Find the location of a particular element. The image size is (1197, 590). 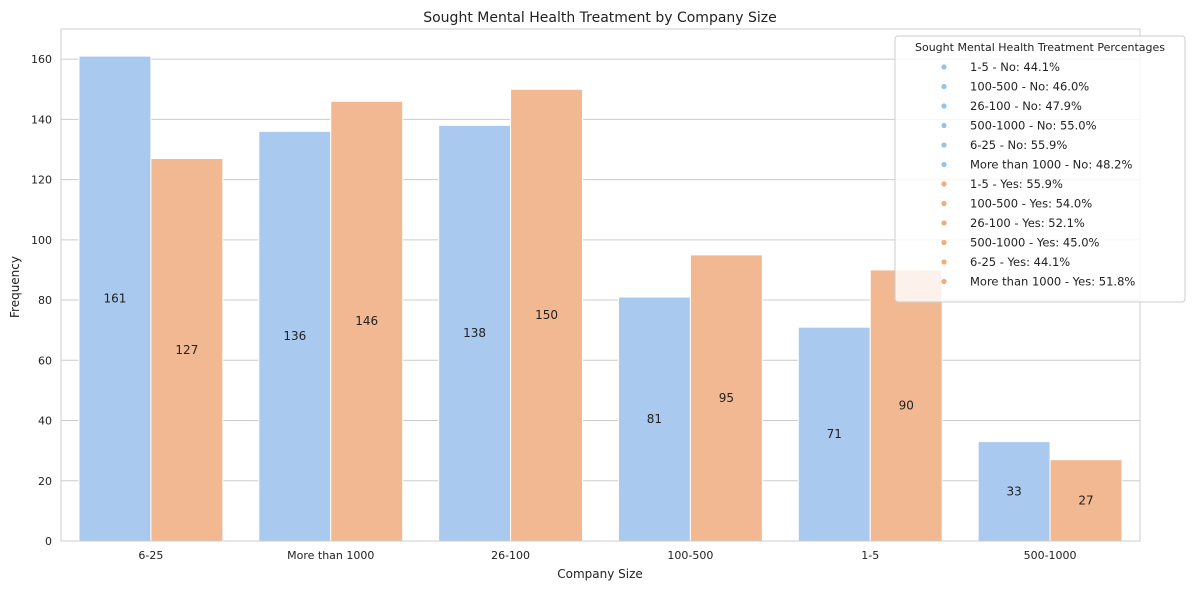

legend-entry: 6-25 - No: 55.9% is located at coordinates (1018, 145).